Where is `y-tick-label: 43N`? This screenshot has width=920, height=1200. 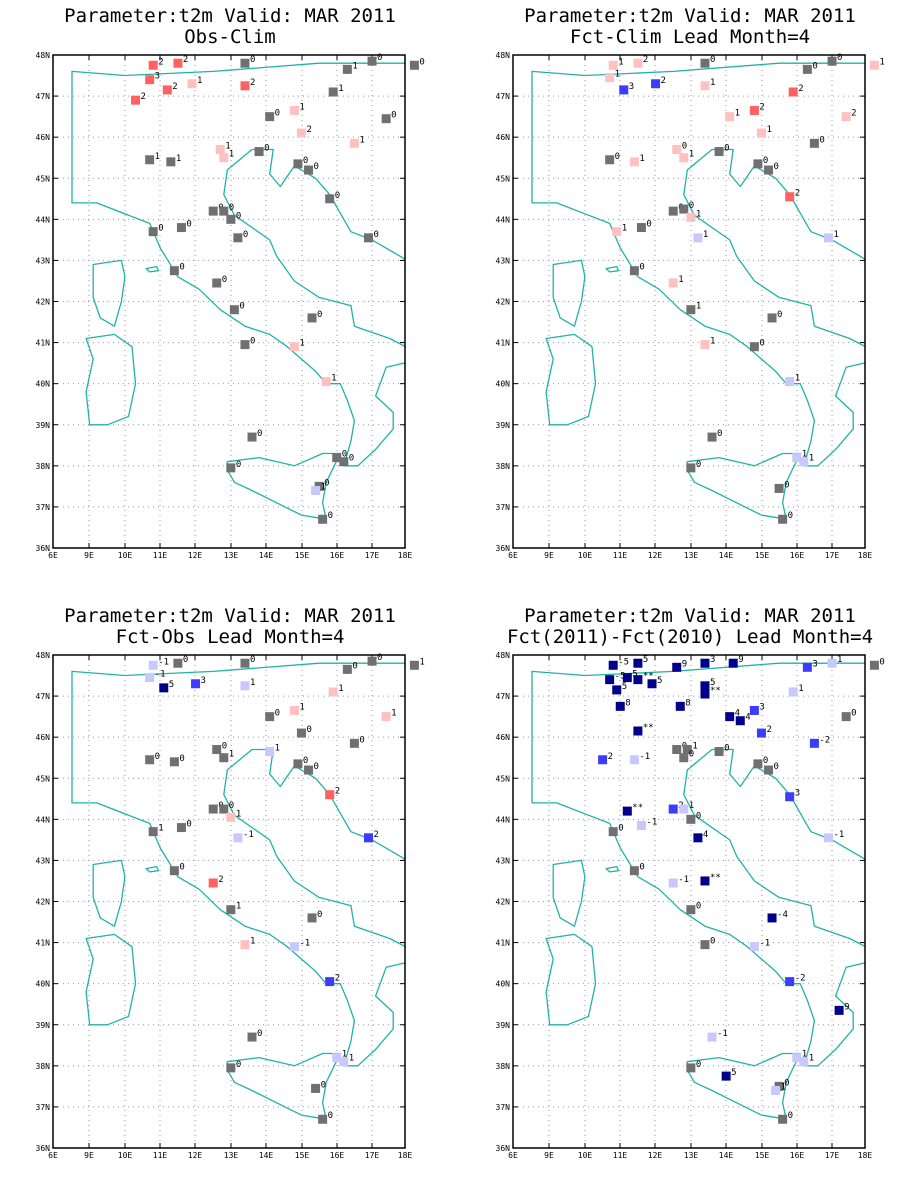
y-tick-label: 43N is located at coordinates (503, 260).